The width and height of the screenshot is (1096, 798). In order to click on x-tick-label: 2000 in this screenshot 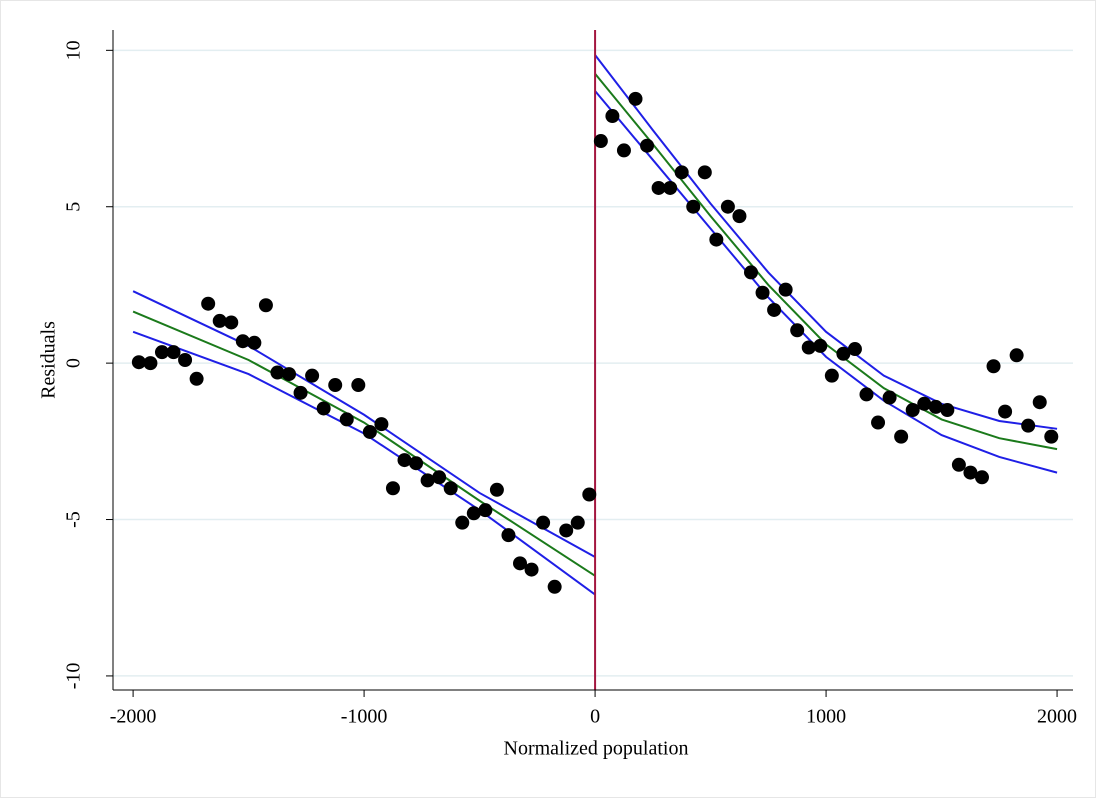, I will do `click(1057, 717)`.